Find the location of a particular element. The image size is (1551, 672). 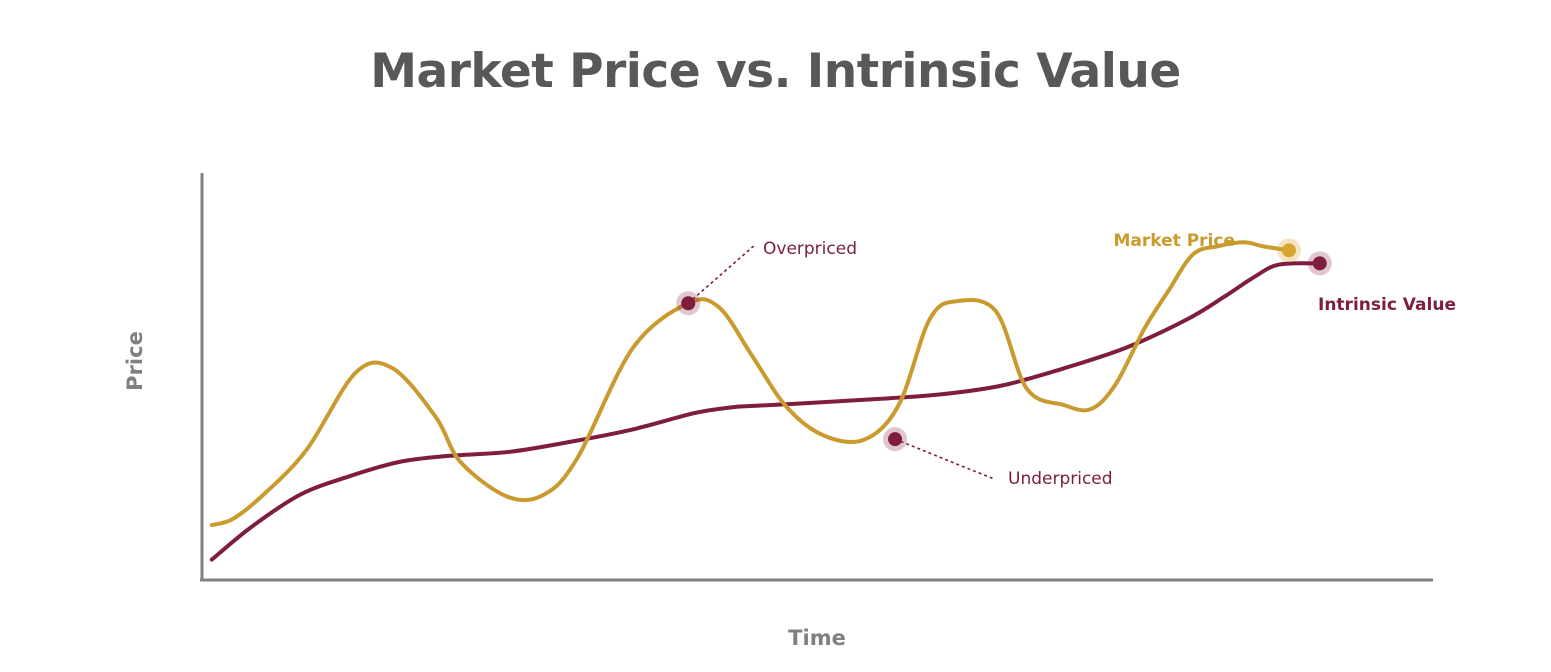

underpriced-label: Underpriced is located at coordinates (1060, 479).